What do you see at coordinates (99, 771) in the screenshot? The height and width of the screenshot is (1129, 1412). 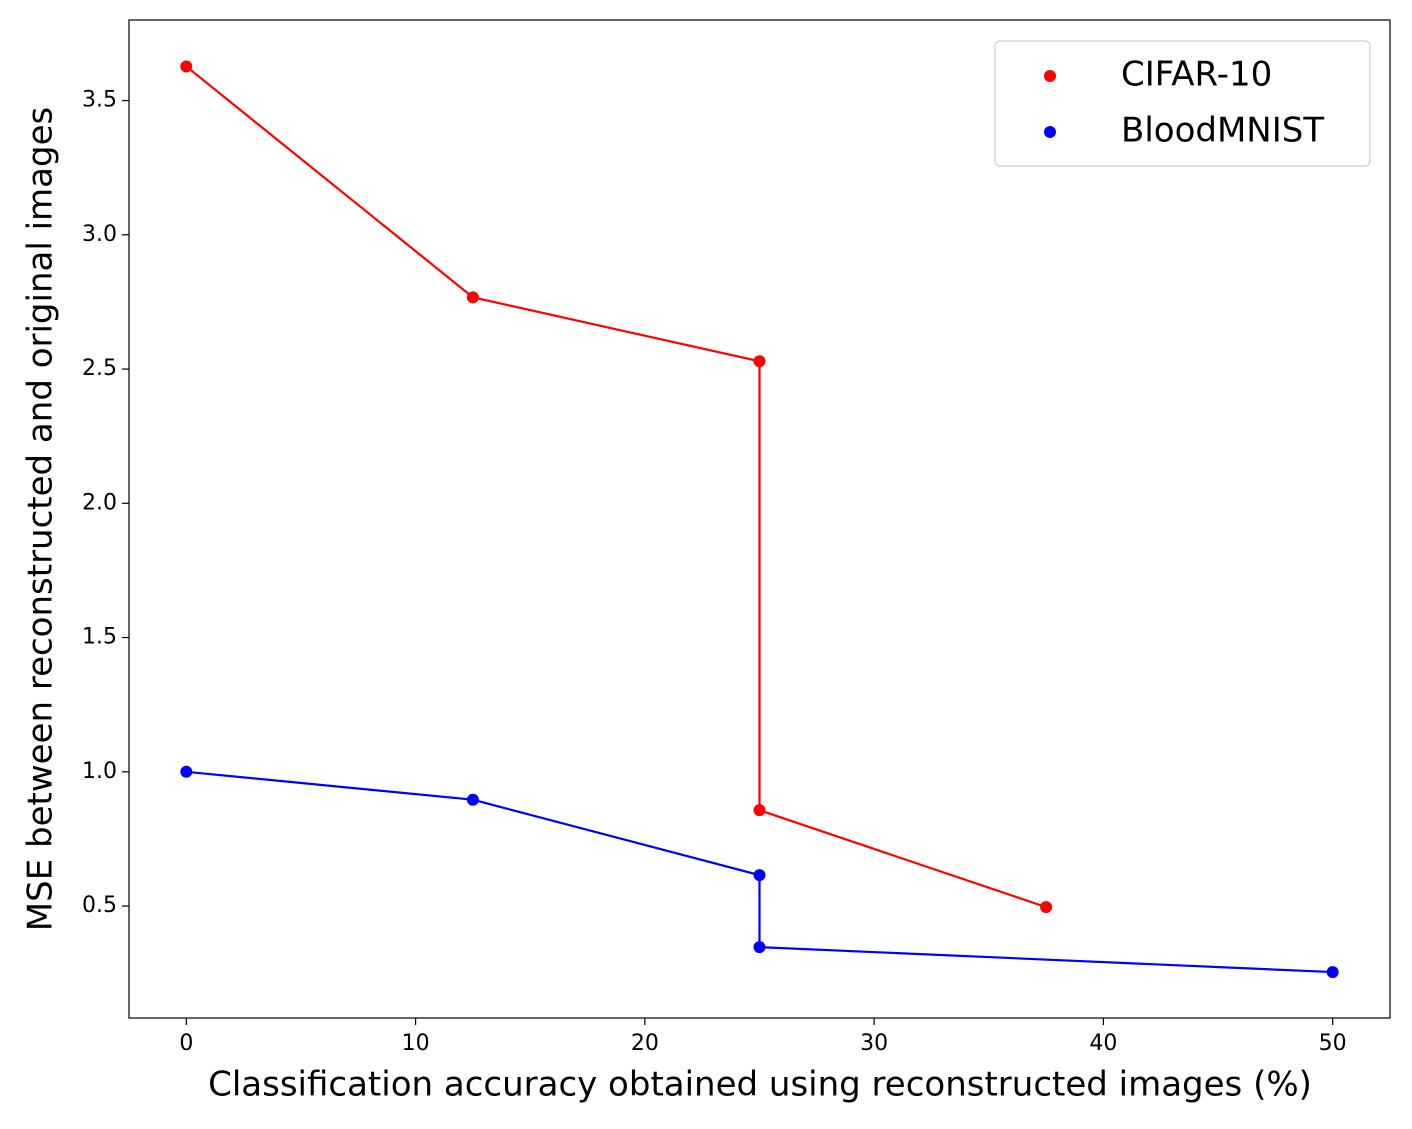 I see `y-tick-label: 1.0` at bounding box center [99, 771].